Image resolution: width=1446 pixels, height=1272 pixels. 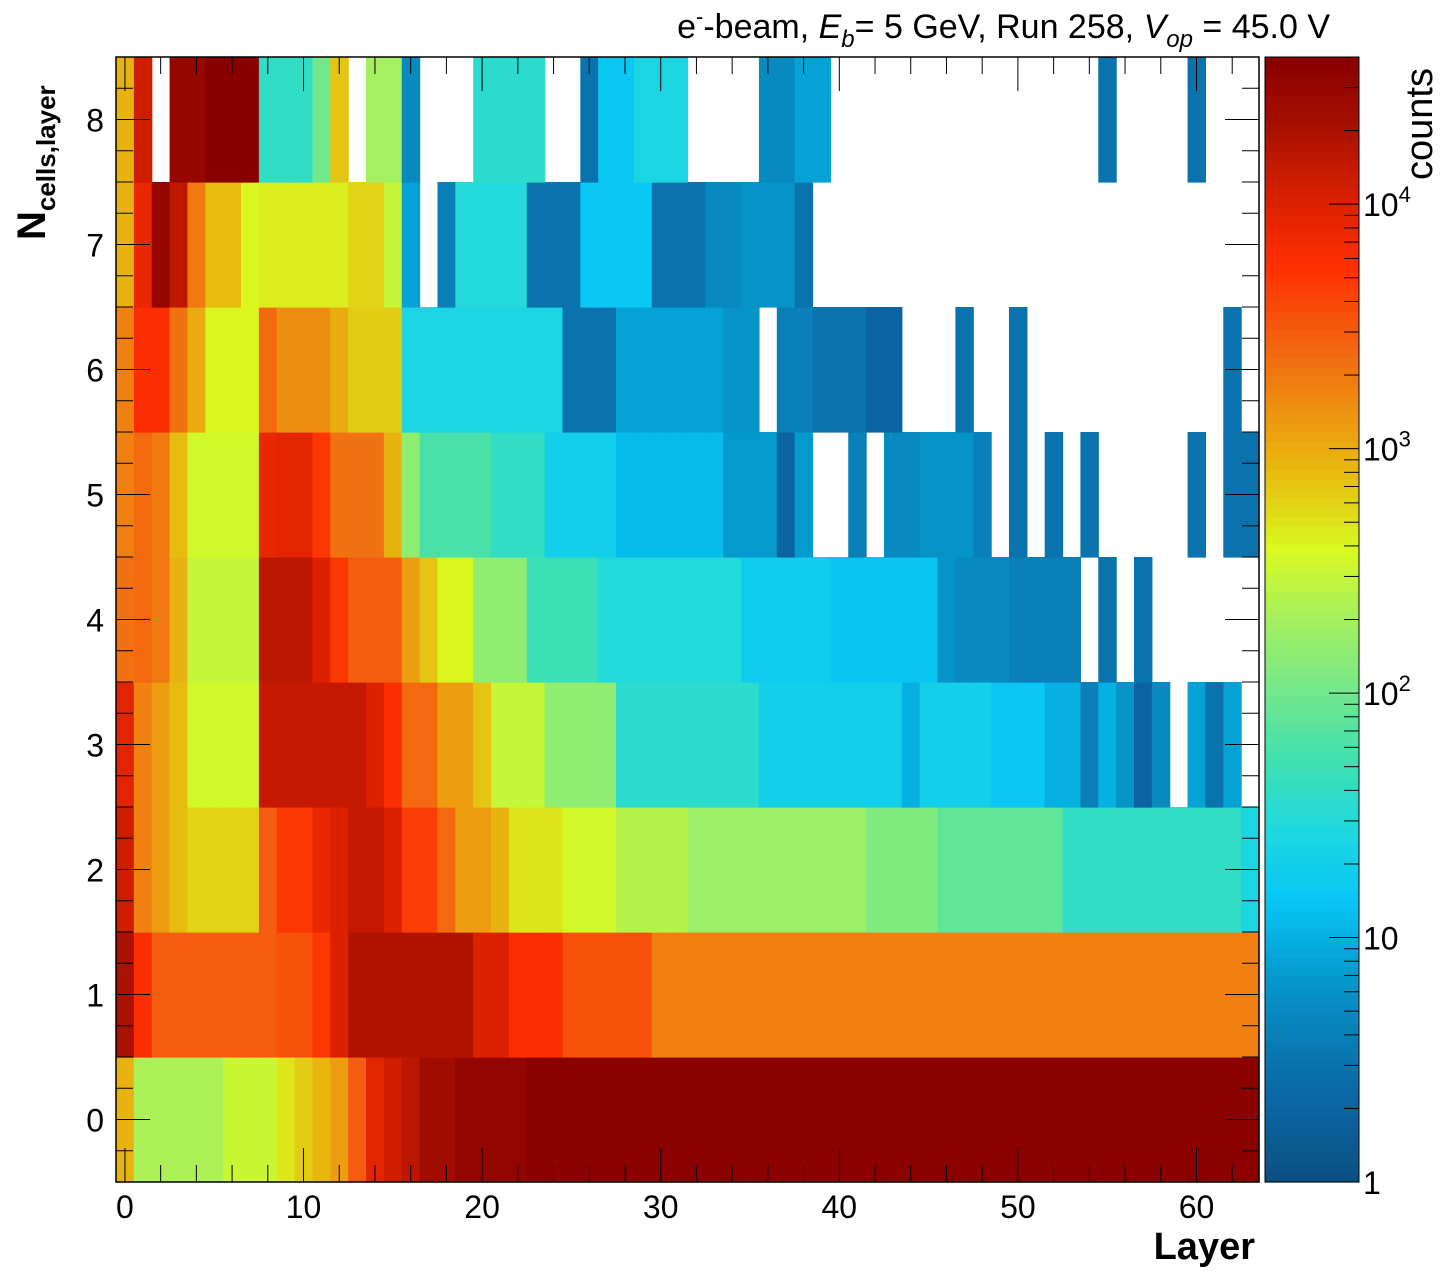 I want to click on z-tick-label: 102, so click(x=1387, y=691).